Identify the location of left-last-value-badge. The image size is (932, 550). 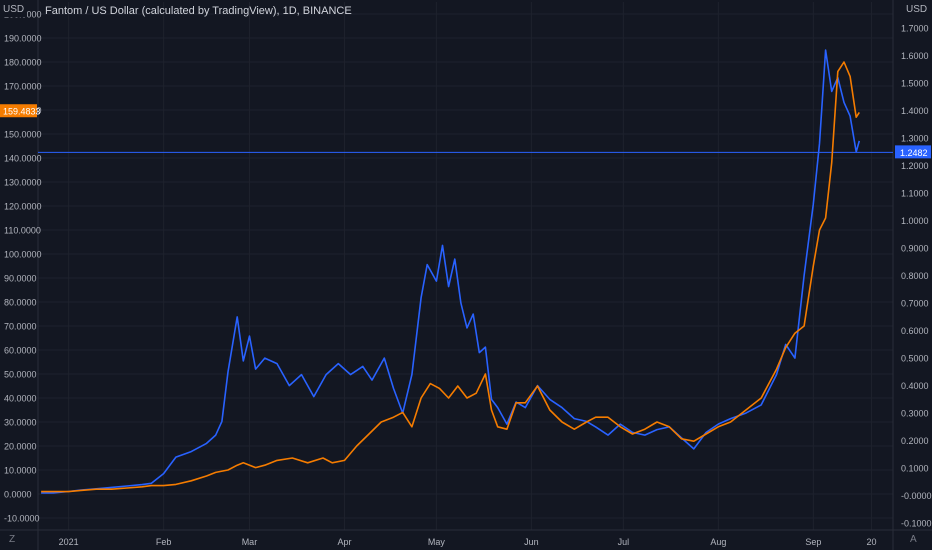
(18, 111).